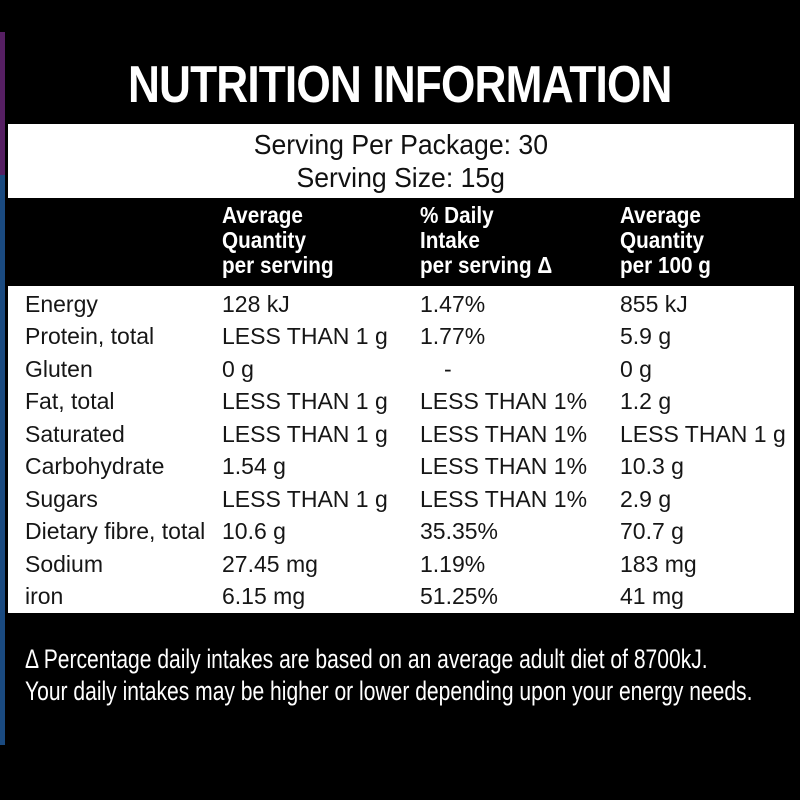  I want to click on nutrient-name: Fat, total, so click(70, 401).